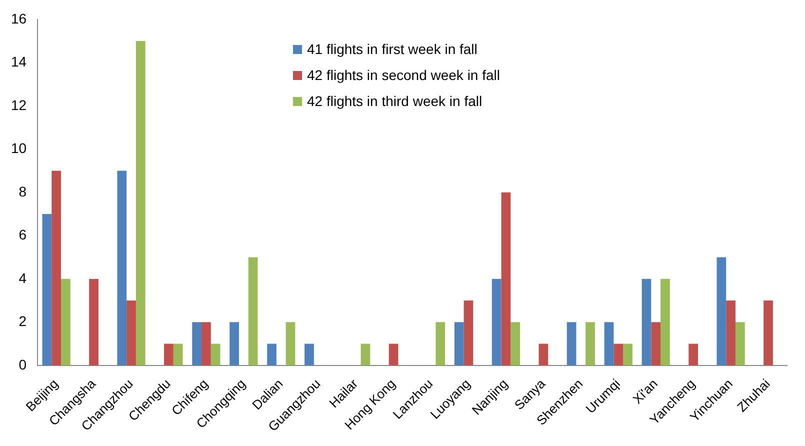 This screenshot has width=805, height=446. I want to click on y-tick-label: 6, so click(22, 234).